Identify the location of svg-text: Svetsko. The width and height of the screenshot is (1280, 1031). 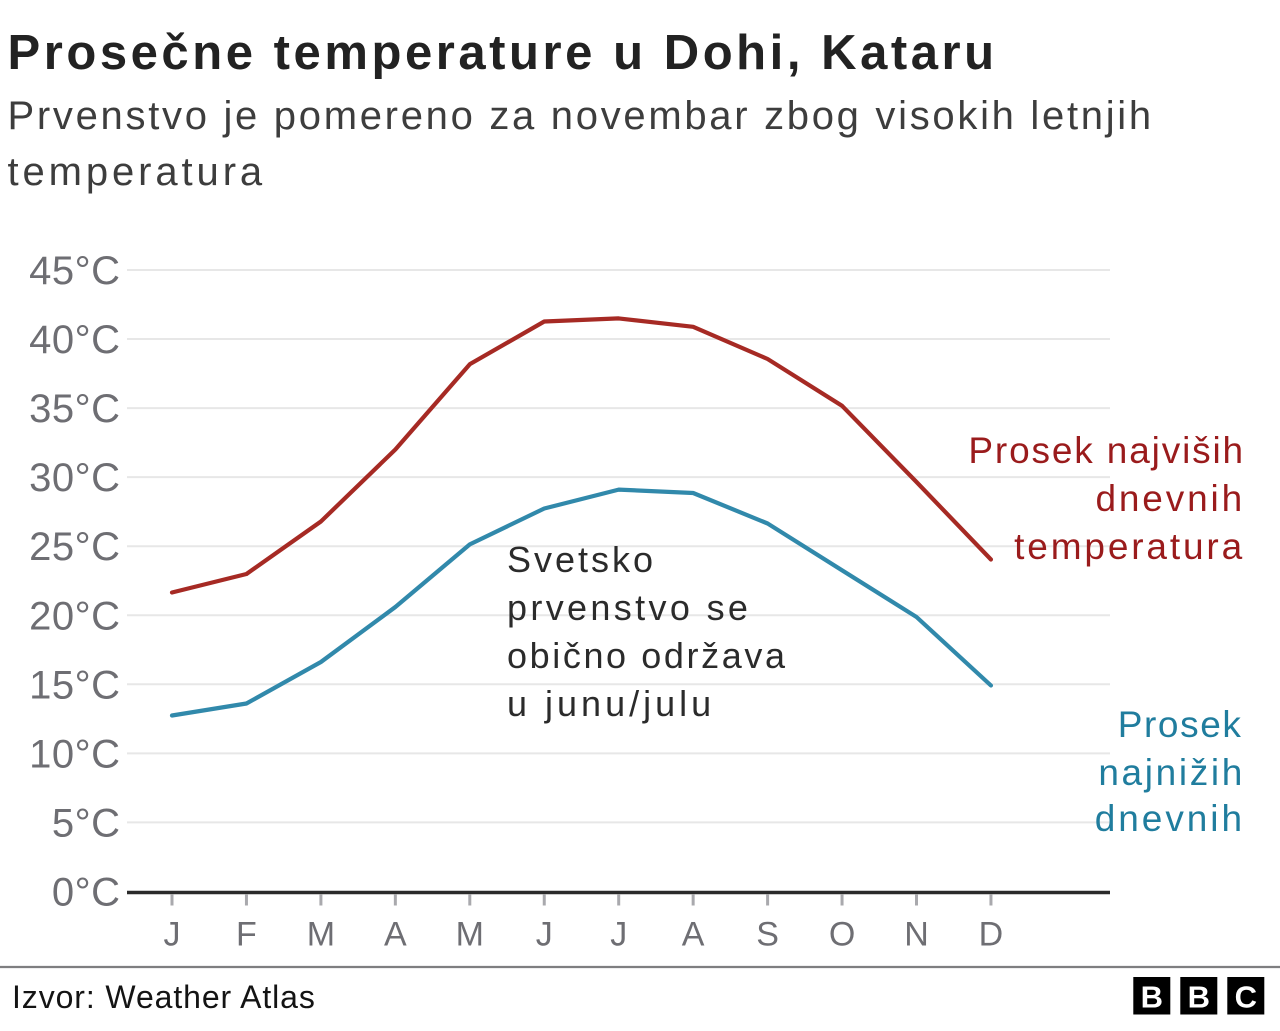
(581, 559).